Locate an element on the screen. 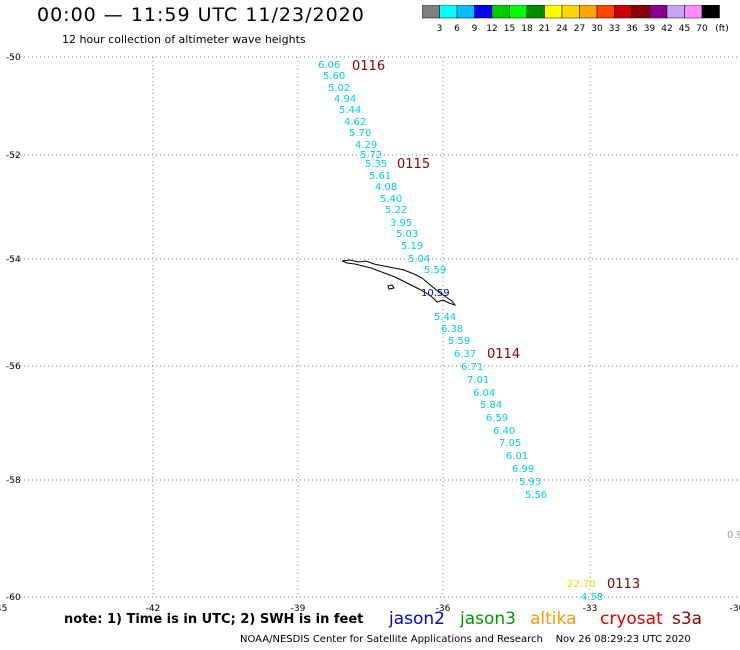  legend-tick-label: 42 is located at coordinates (666, 29).